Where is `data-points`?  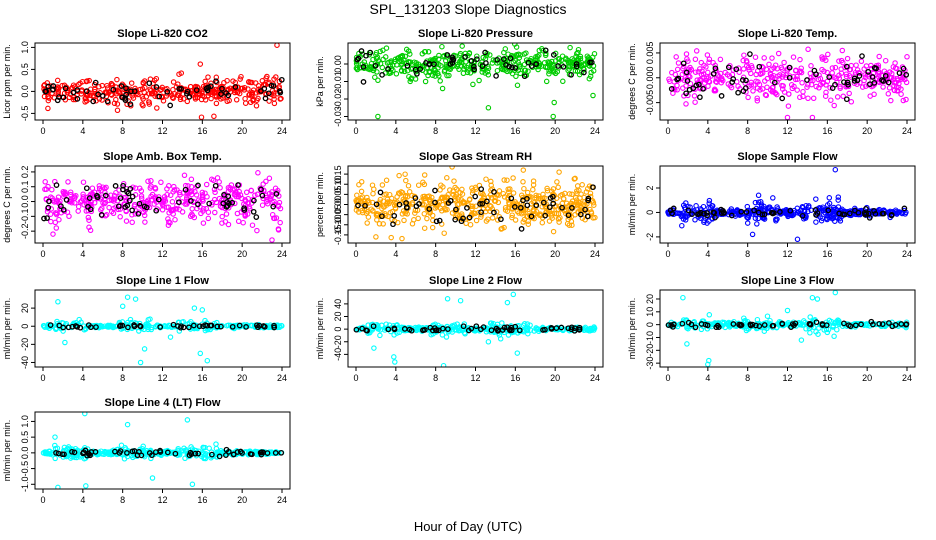
data-points is located at coordinates (475, 81).